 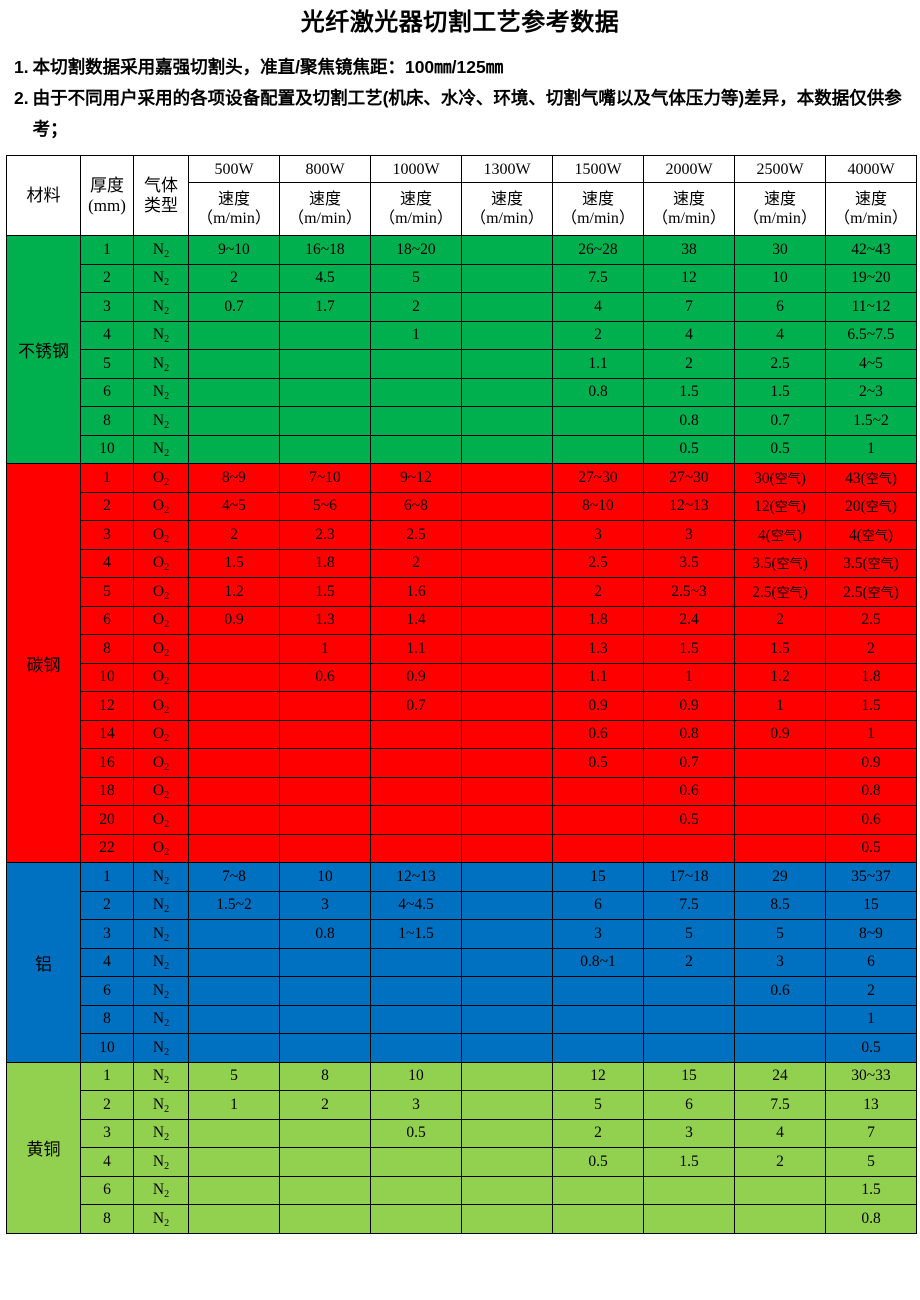 What do you see at coordinates (780, 734) in the screenshot?
I see `speed-cell: 0.9` at bounding box center [780, 734].